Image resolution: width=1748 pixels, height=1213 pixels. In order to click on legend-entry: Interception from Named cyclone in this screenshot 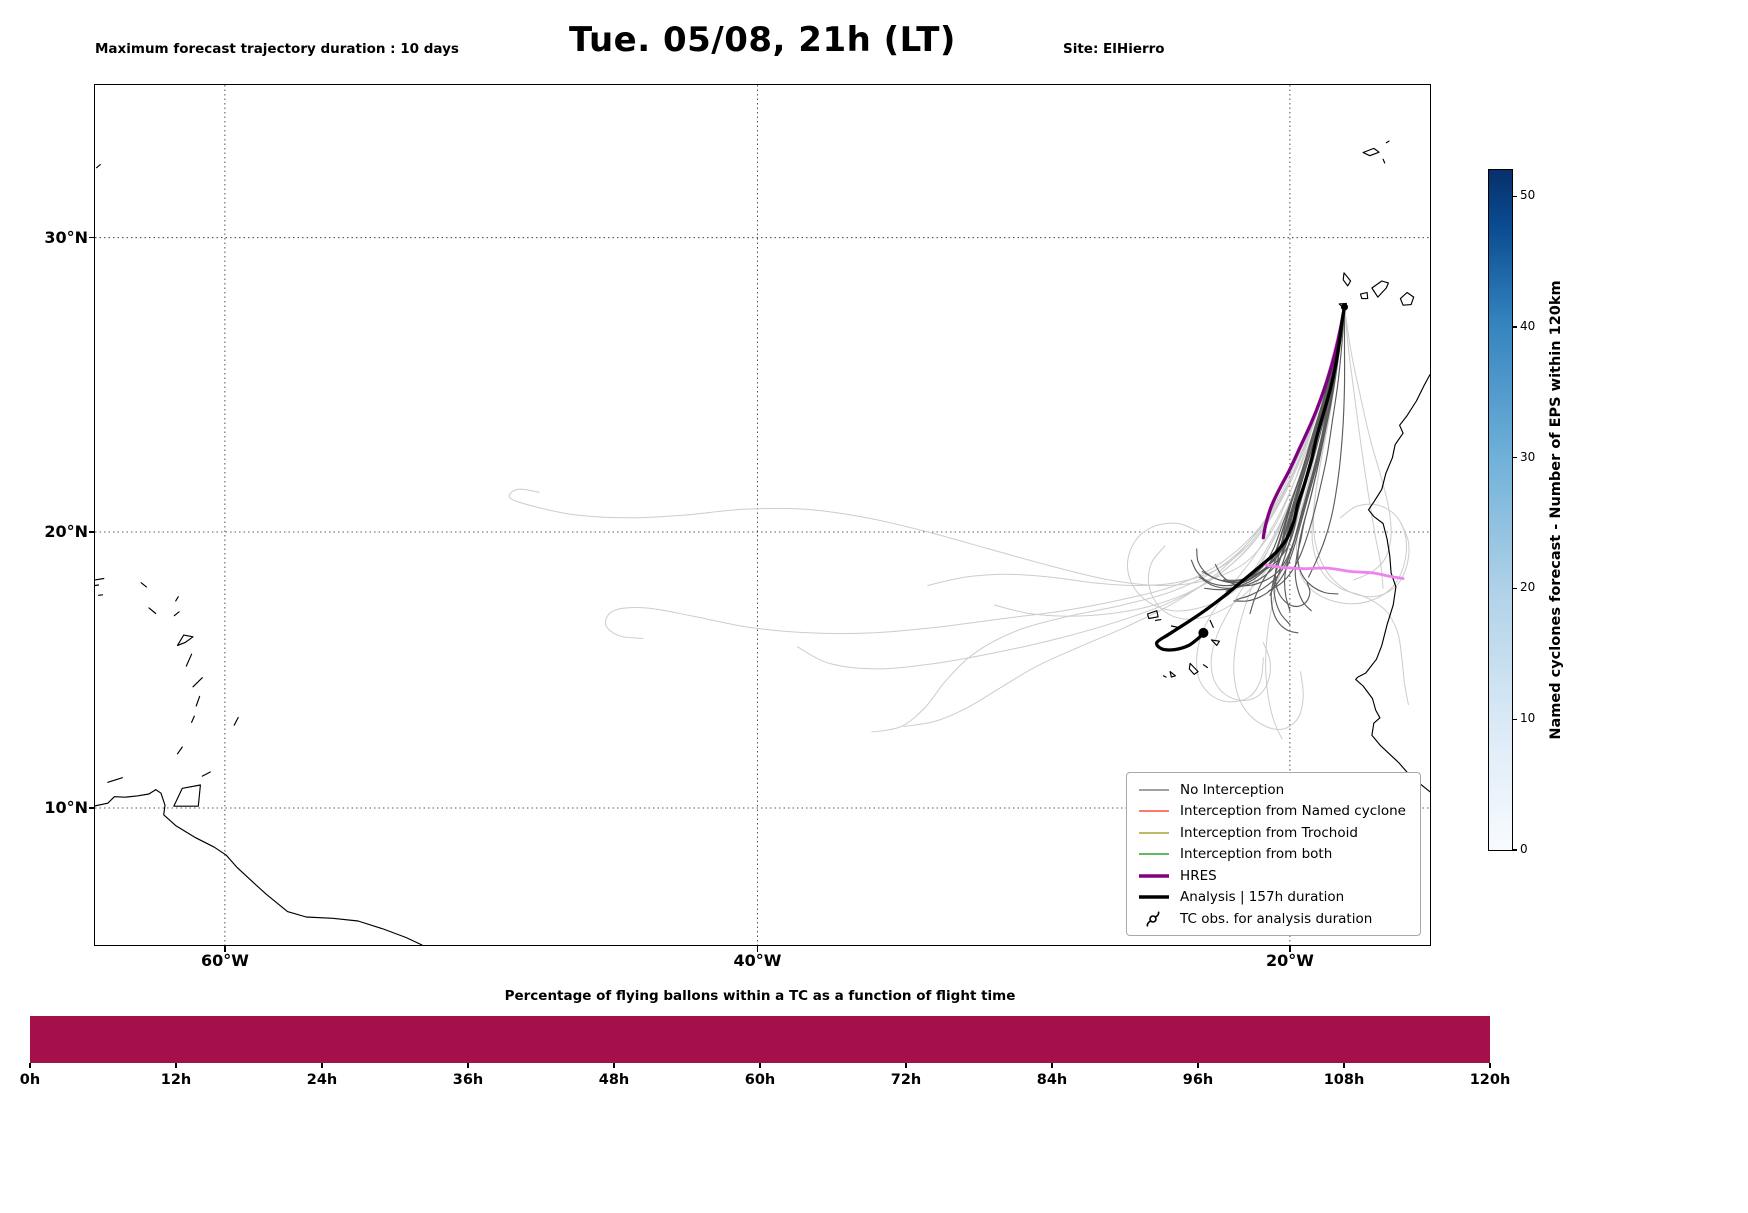, I will do `click(1271, 811)`.